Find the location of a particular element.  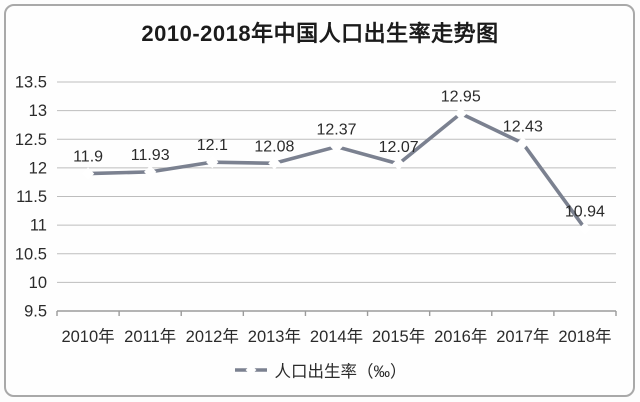

x-axis-tick-label: 2011年 is located at coordinates (150, 336).